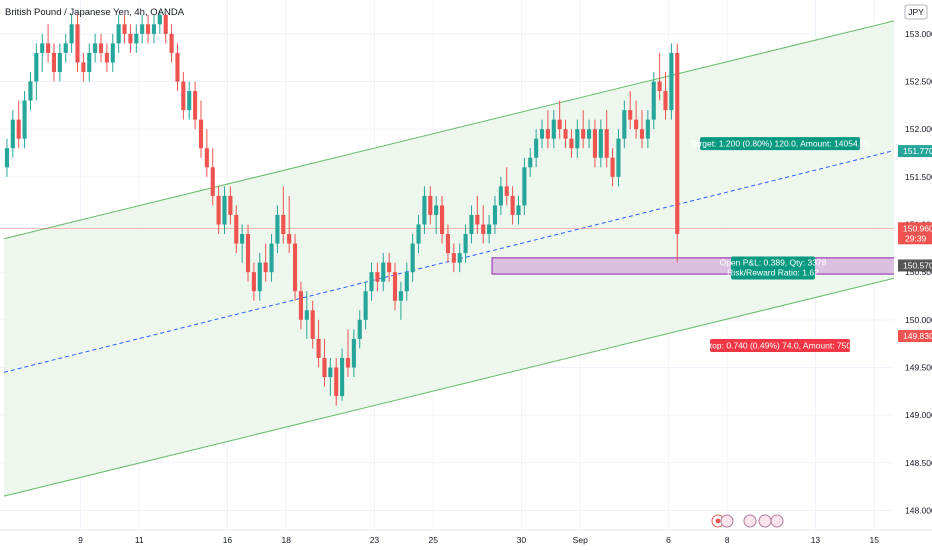  I want to click on x-tick-label: 15, so click(875, 540).